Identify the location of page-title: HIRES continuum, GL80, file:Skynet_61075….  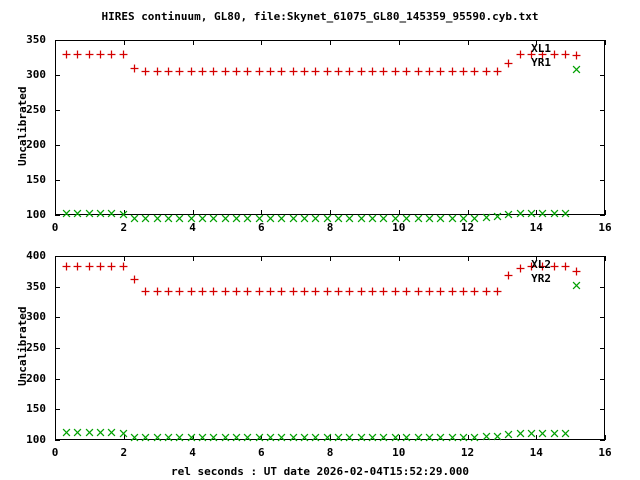
(320, 16).